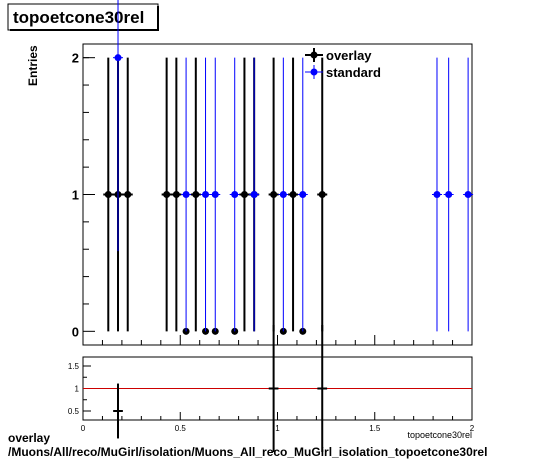  I want to click on ratio-x-tick-label: 0, so click(83, 428).